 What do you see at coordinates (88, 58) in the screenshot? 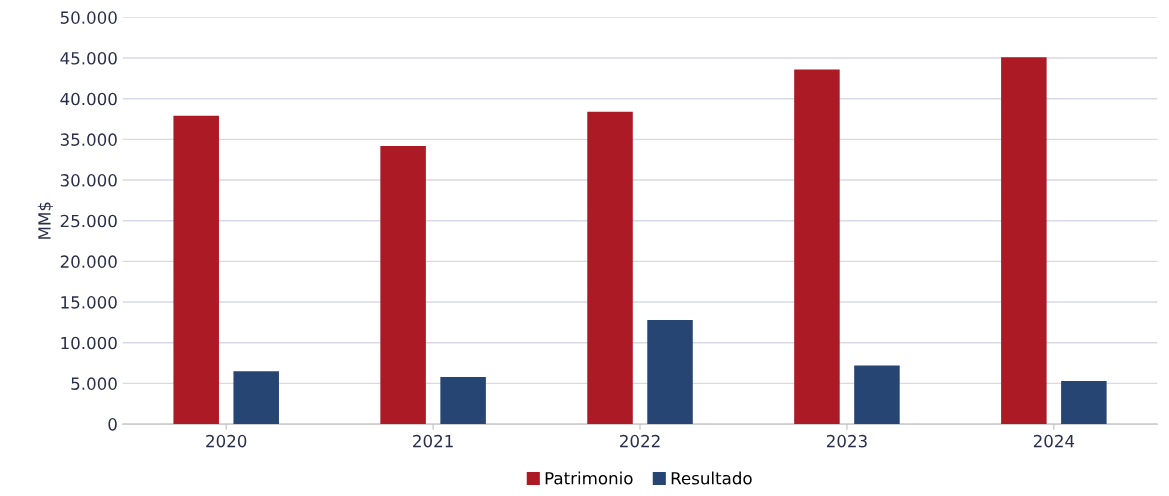
I see `y-tick-label: 45.000` at bounding box center [88, 58].